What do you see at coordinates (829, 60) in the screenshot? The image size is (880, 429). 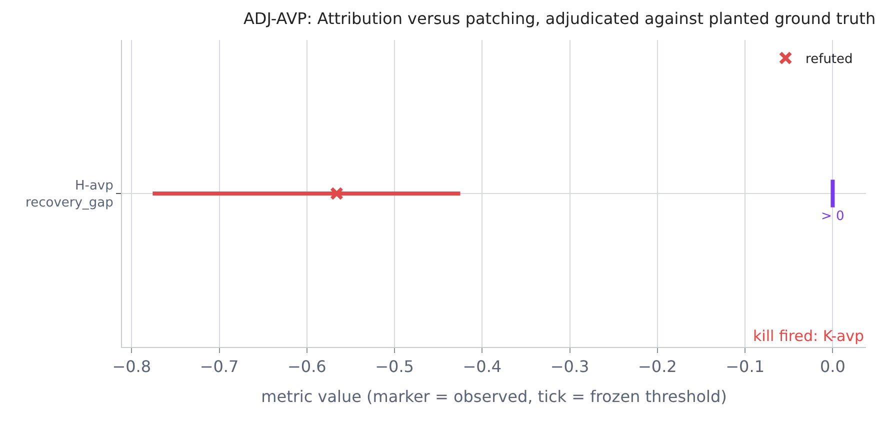 I see `legend-label: refuted` at bounding box center [829, 60].